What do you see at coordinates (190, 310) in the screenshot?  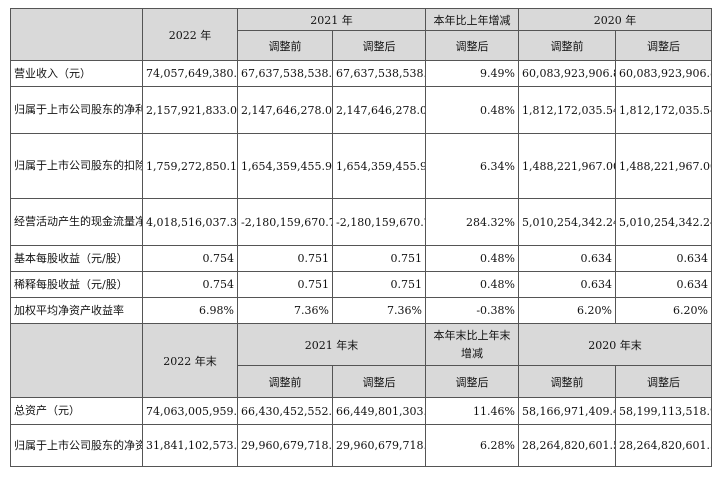 I see `cell-value: 6.98%` at bounding box center [190, 310].